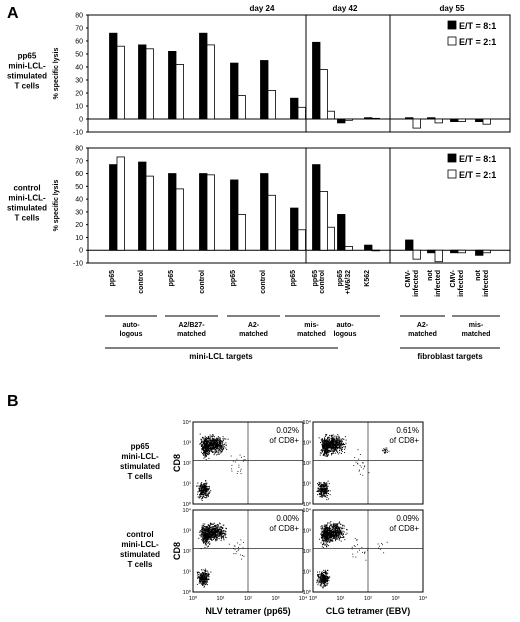 The image size is (520, 622). I want to click on y-tick-label: 30, so click(79, 81).